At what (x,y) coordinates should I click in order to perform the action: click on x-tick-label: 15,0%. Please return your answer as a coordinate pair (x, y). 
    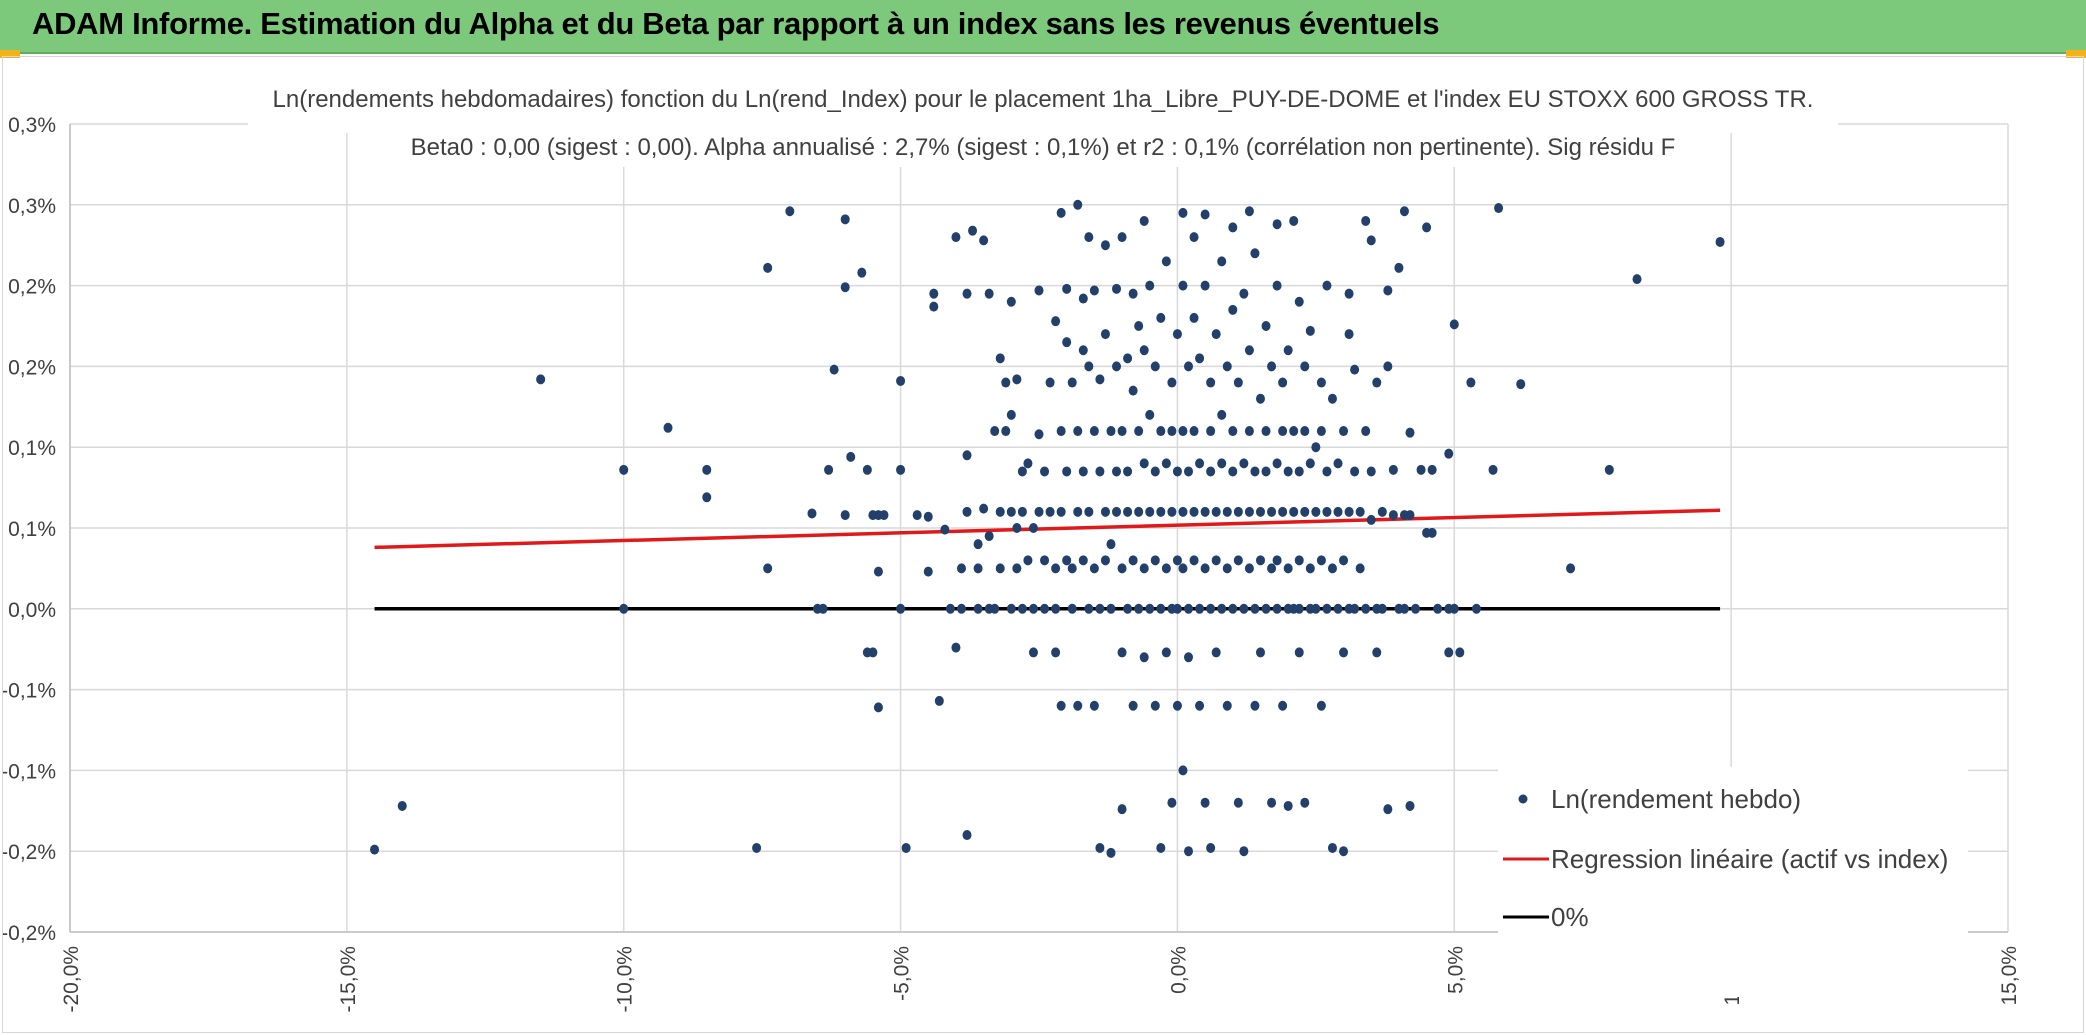
    Looking at the image, I should click on (2009, 976).